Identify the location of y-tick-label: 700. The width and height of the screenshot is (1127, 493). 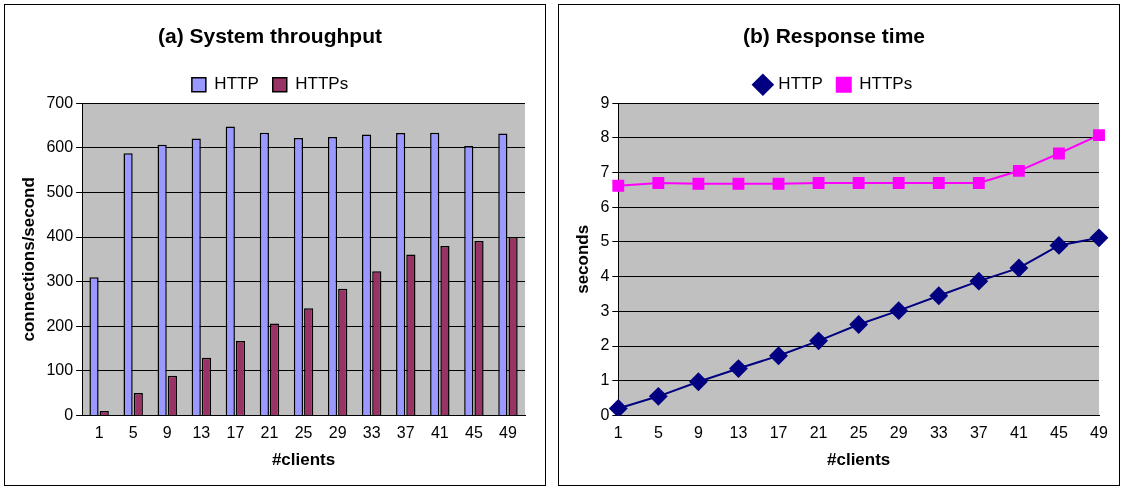
(60, 102).